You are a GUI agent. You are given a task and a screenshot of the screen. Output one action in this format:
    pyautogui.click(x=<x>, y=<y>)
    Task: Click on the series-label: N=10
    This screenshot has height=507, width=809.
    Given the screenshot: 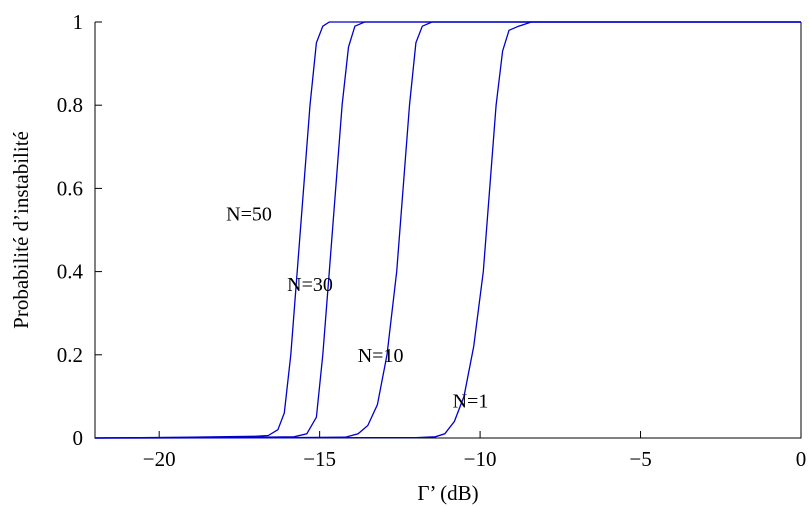 What is the action you would take?
    pyautogui.click(x=381, y=356)
    